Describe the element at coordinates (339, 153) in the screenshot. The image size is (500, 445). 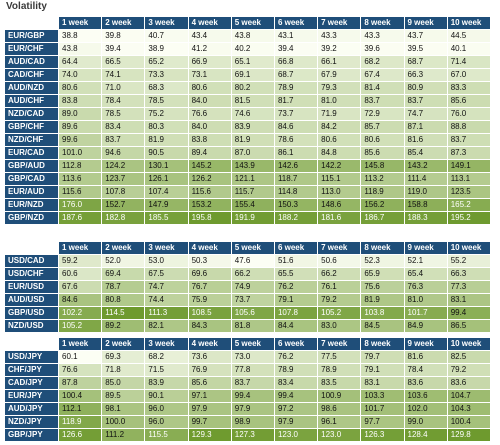
I see `volatility-value-cell: 84.8` at that location.